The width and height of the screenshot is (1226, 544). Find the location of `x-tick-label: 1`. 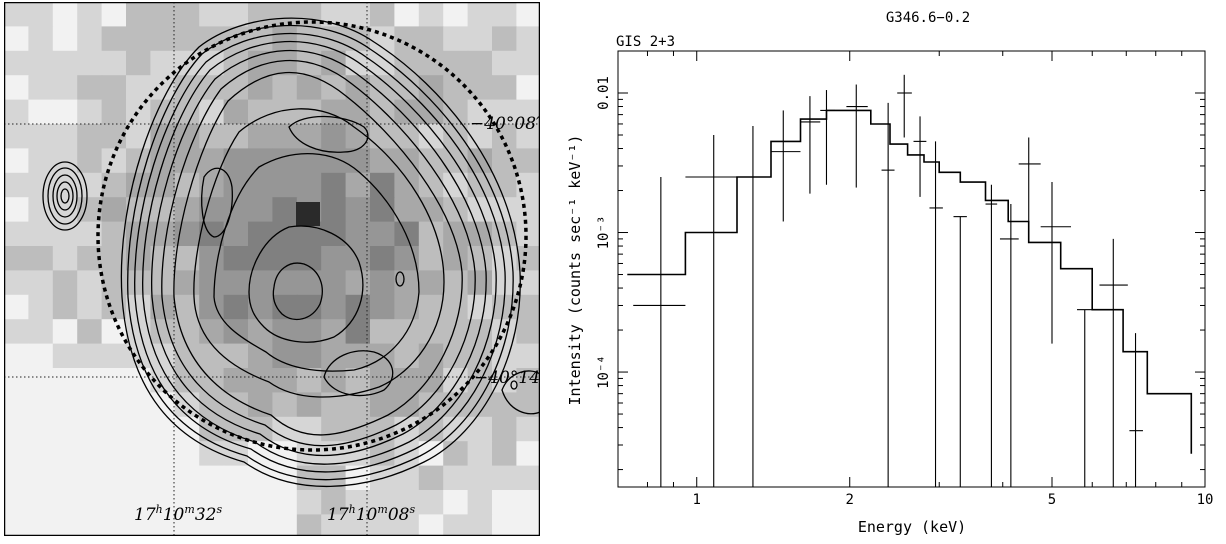

x-tick-label: 1 is located at coordinates (697, 500).